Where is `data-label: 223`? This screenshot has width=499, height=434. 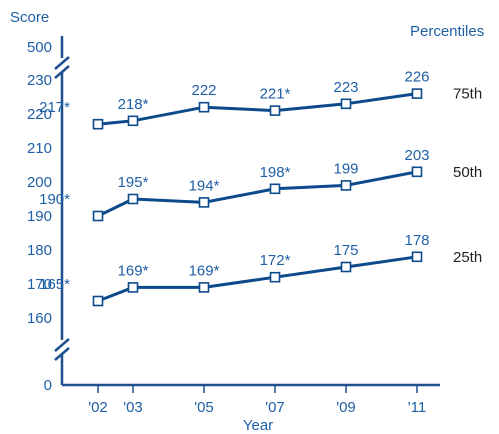
data-label: 223 is located at coordinates (345, 87).